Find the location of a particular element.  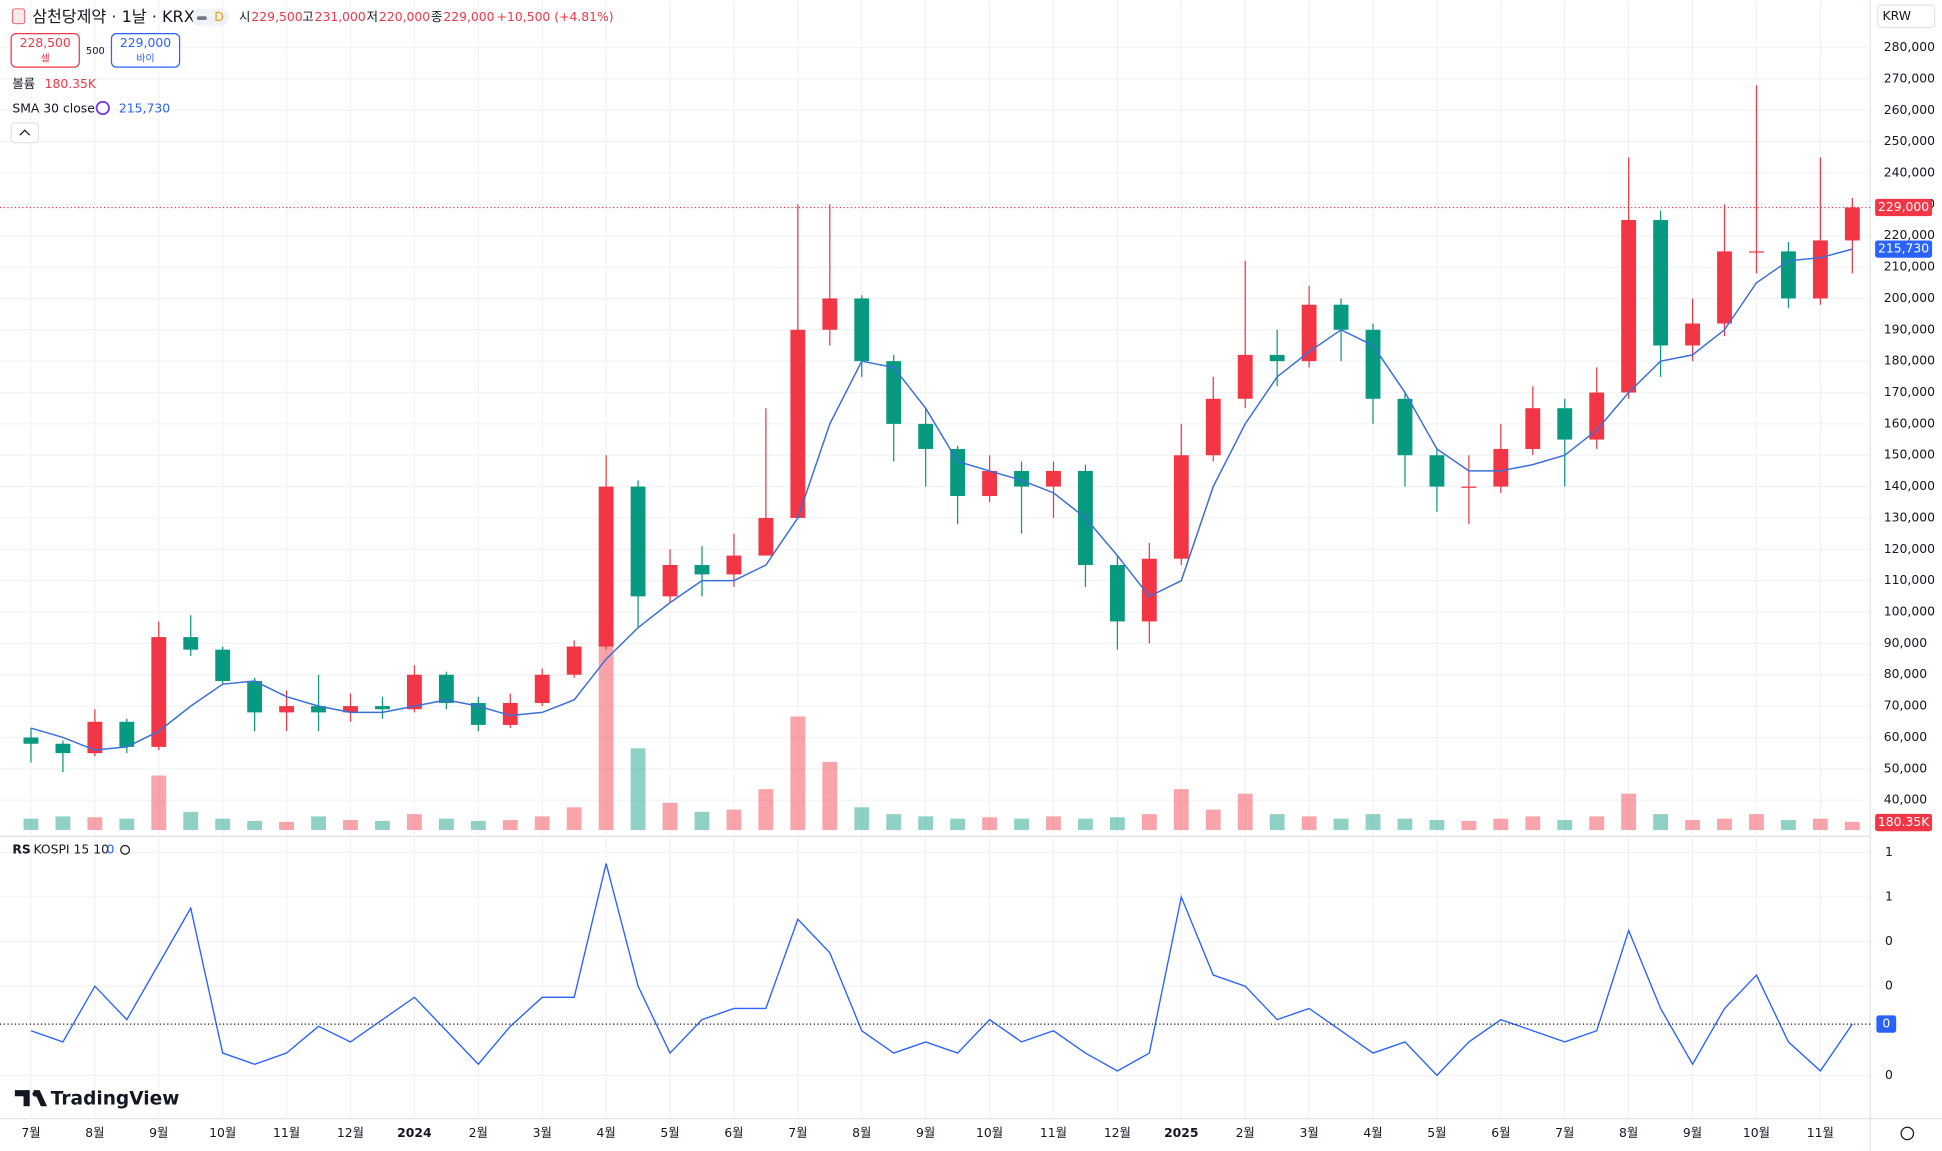

y-tick-label: 240,000 is located at coordinates (1909, 172).